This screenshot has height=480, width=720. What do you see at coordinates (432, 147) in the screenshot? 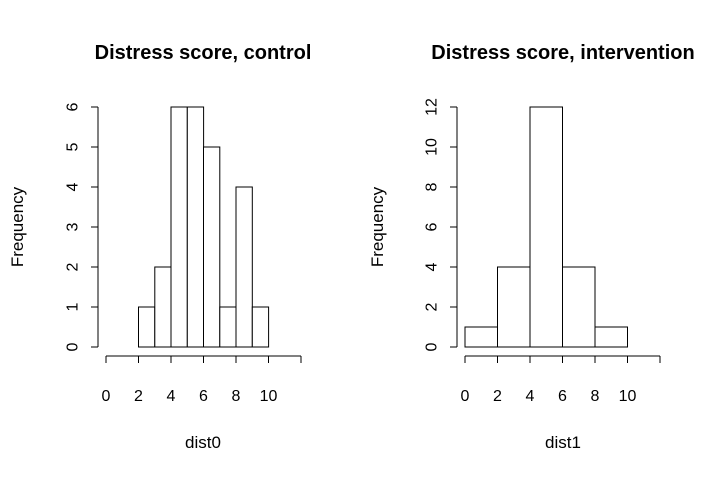
I see `y-tick-label: 10` at bounding box center [432, 147].